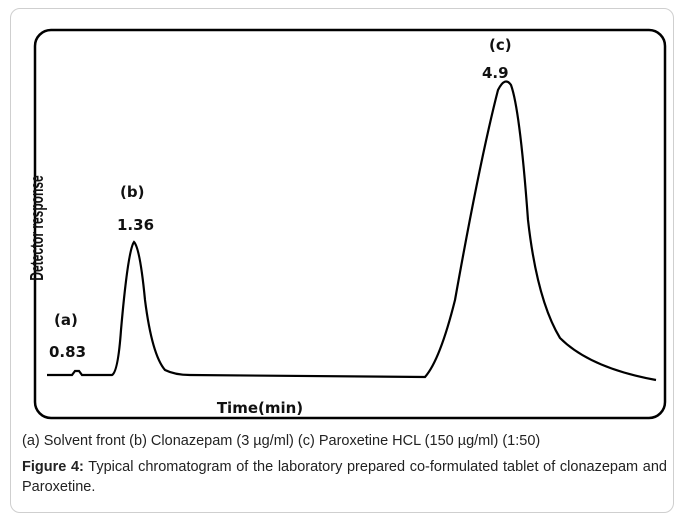 Image resolution: width=677 pixels, height=516 pixels. I want to click on peak-time: 4.9, so click(495, 73).